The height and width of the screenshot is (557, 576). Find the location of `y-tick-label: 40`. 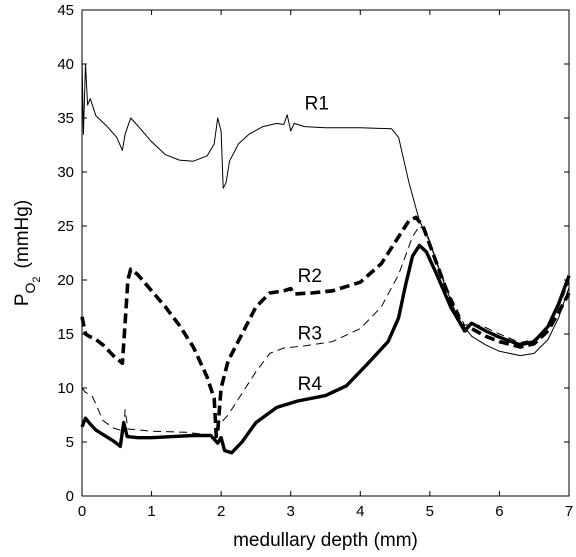

y-tick-label: 40 is located at coordinates (65, 64).